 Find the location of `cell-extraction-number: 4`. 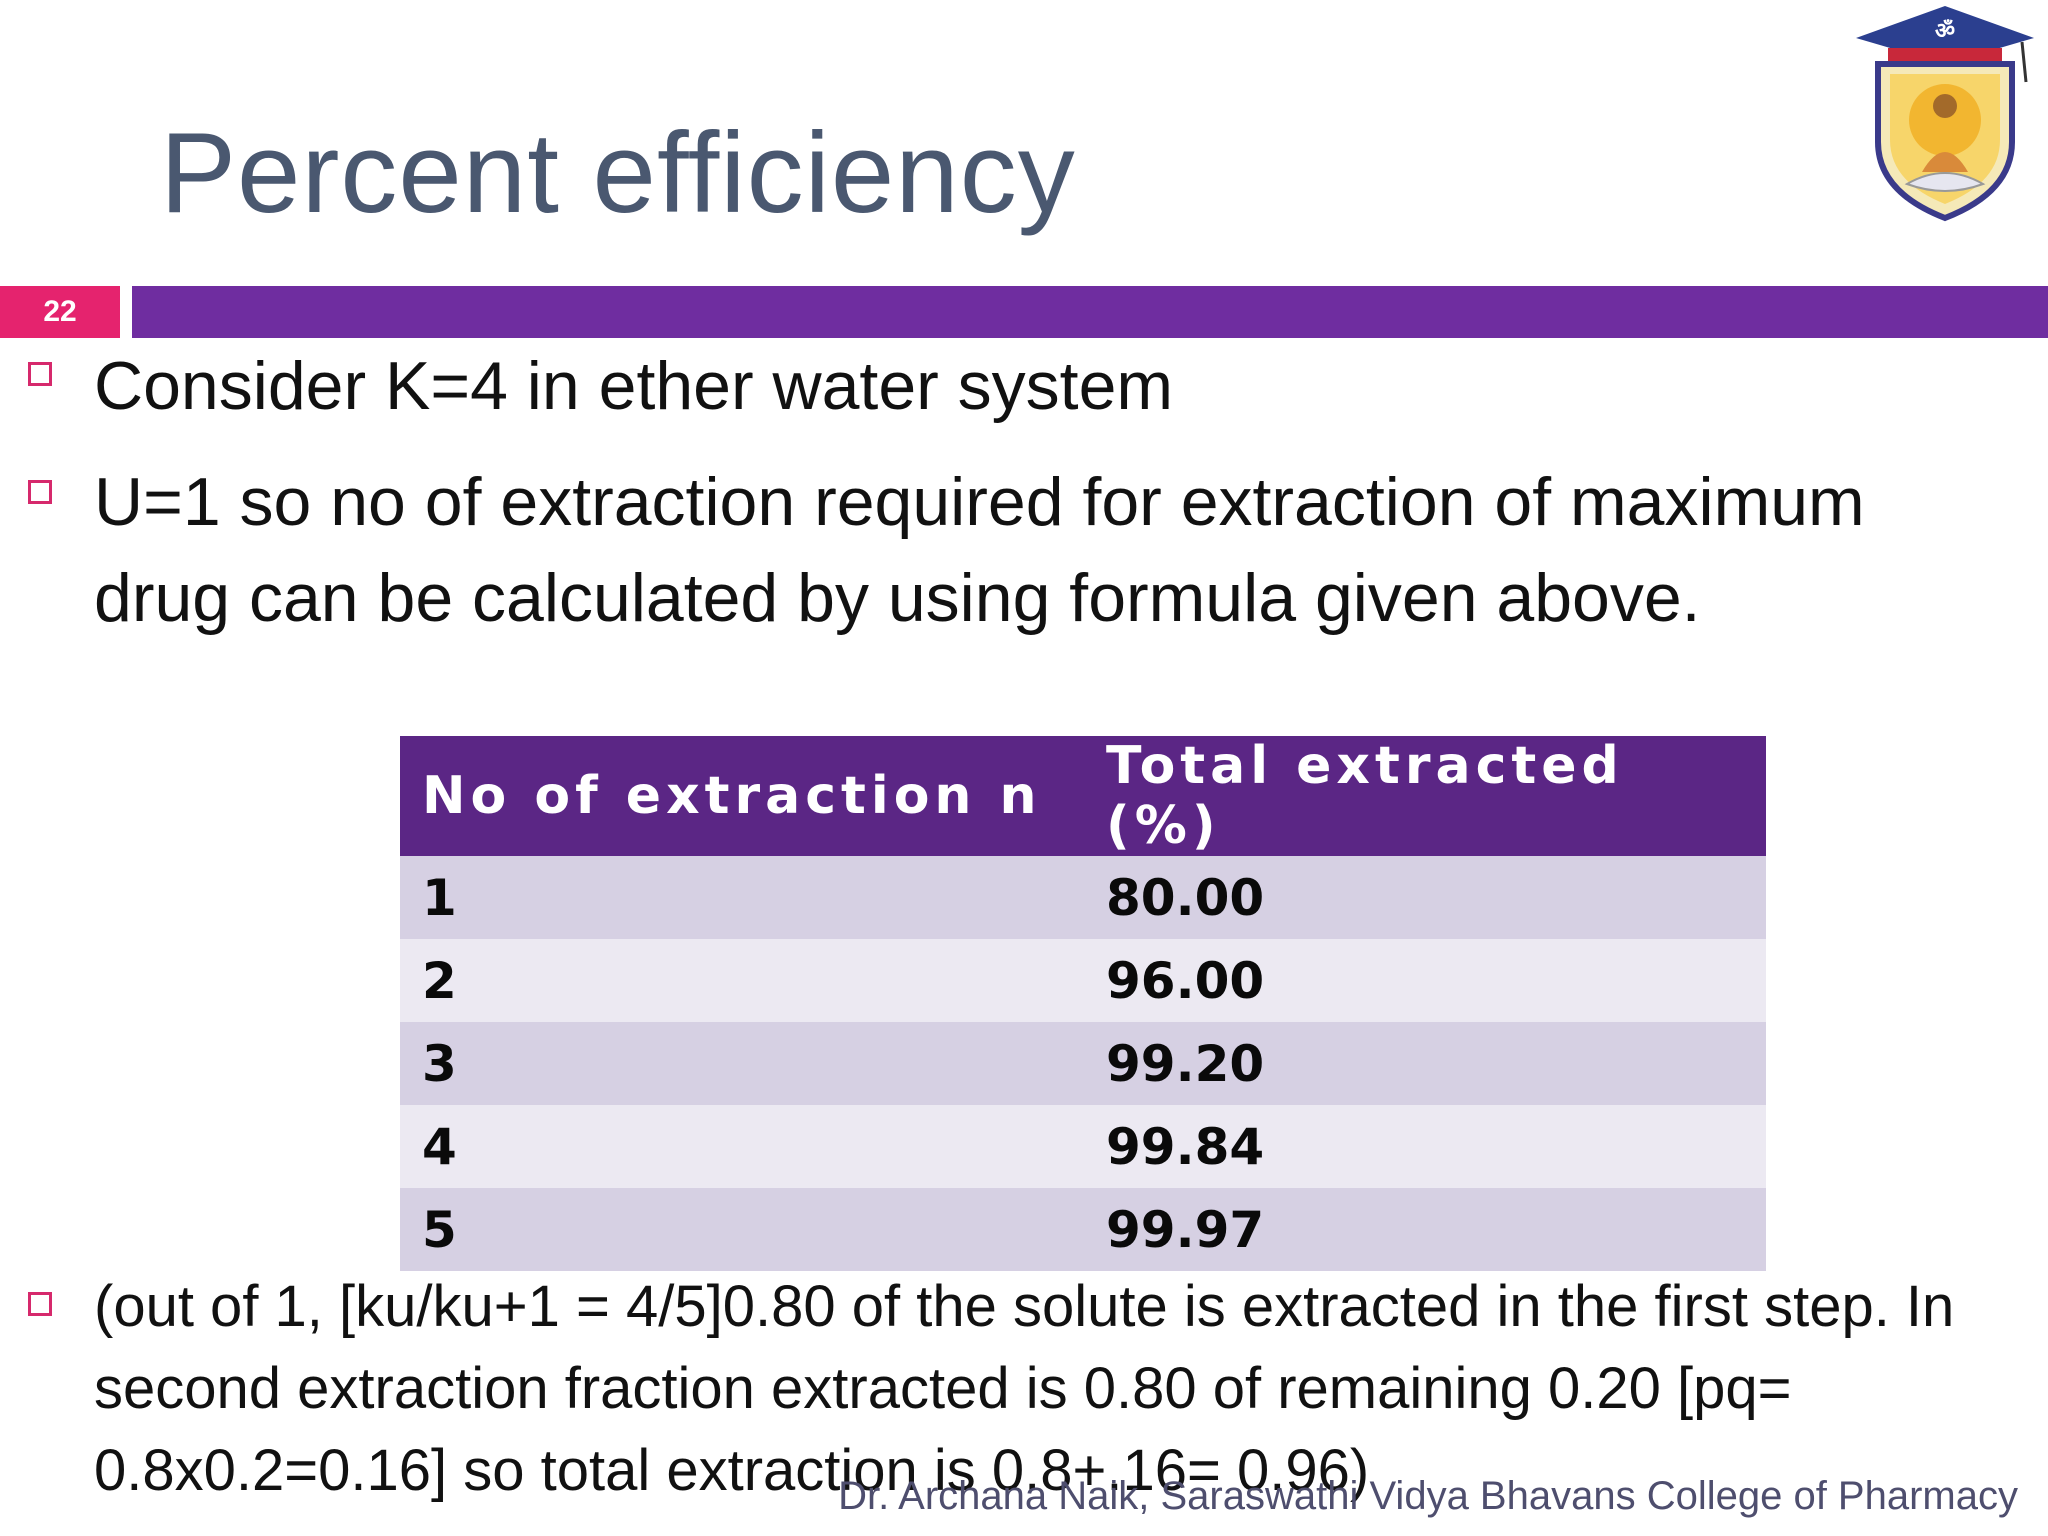

cell-extraction-number: 4 is located at coordinates (742, 1146).